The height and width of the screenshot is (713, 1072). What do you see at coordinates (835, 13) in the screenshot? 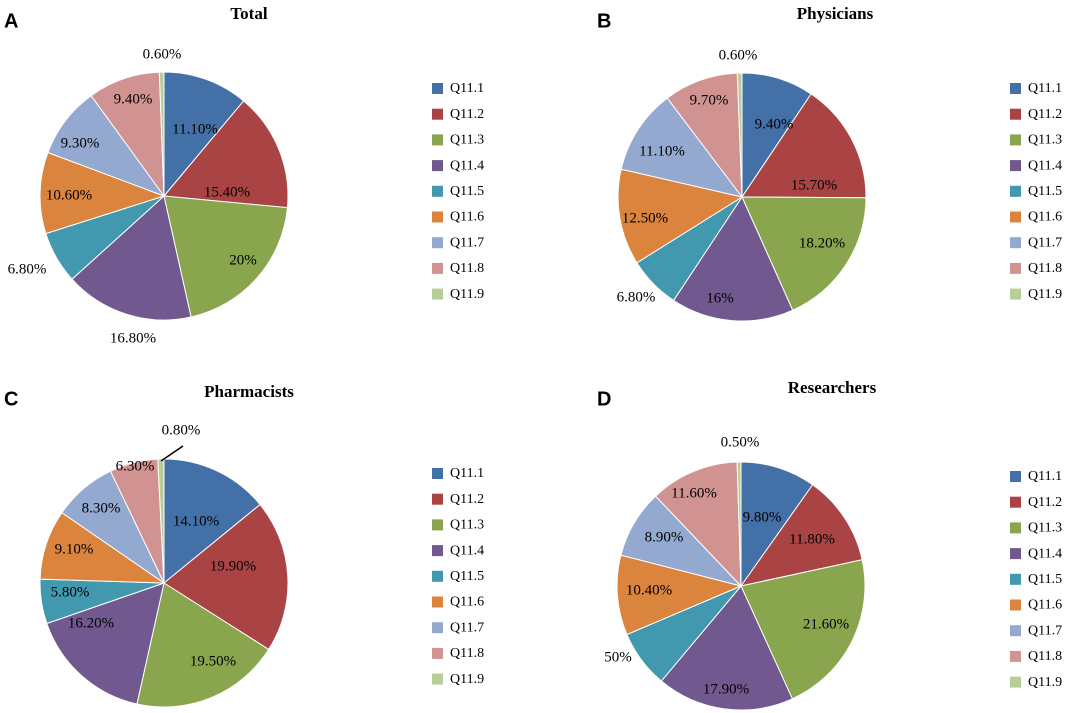
I see `chart-title: Physicians` at bounding box center [835, 13].